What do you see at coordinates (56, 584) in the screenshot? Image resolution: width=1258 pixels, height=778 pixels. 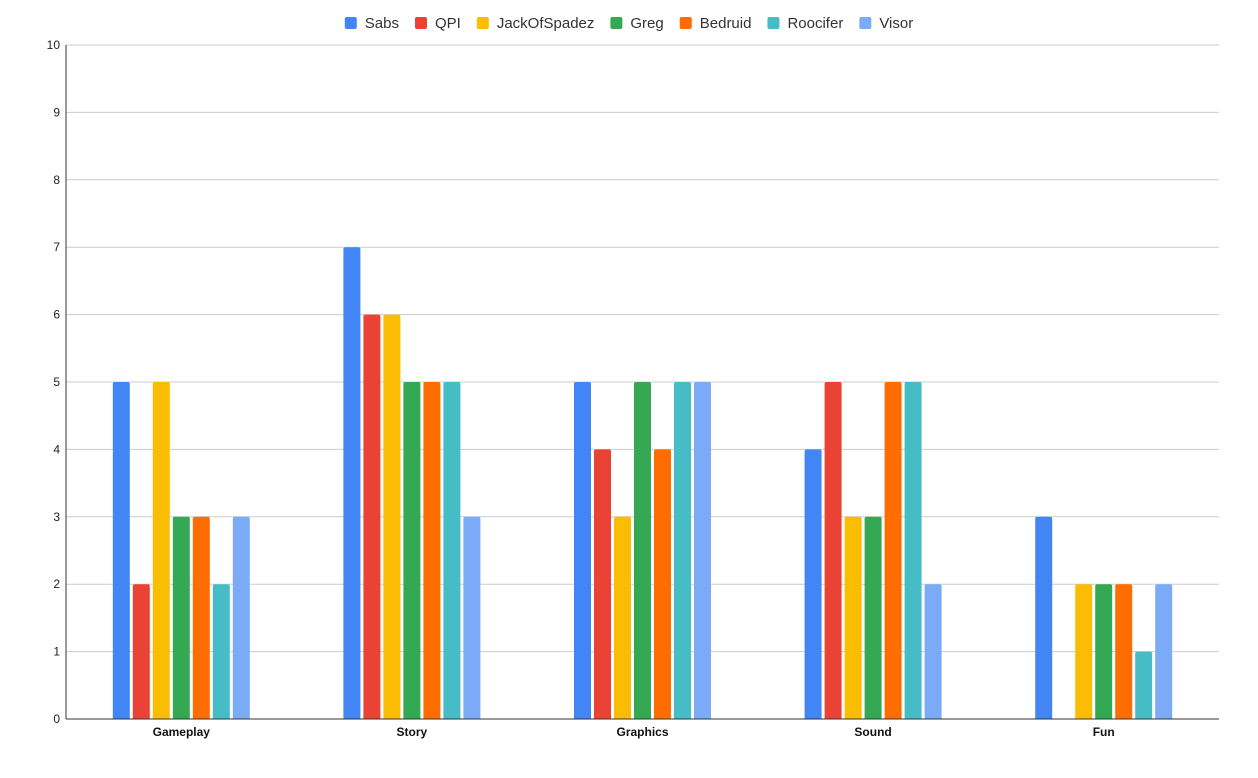 I see `y-tick-label: 2` at bounding box center [56, 584].